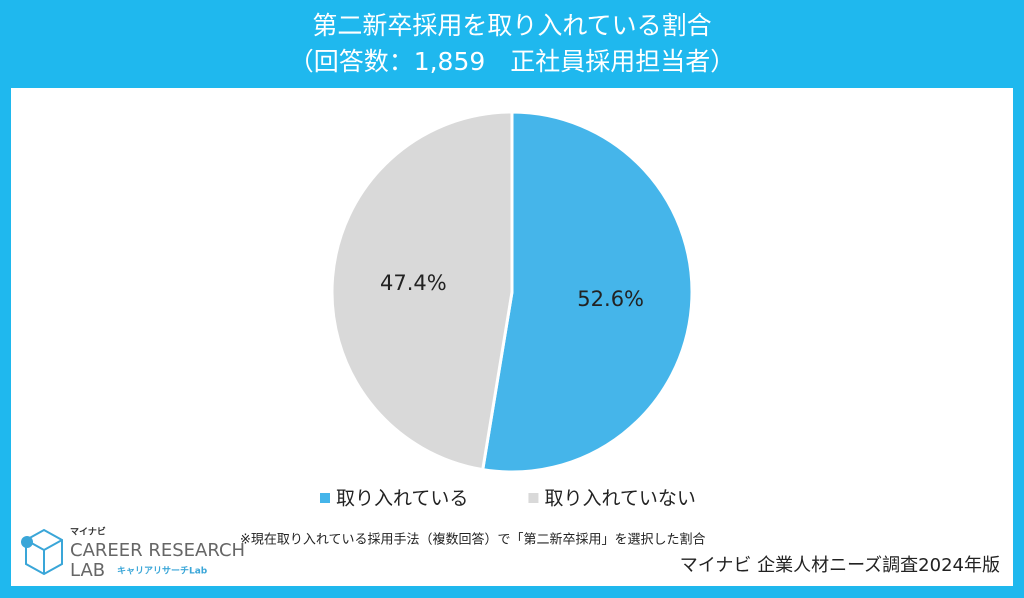 The width and height of the screenshot is (1024, 598). Describe the element at coordinates (88, 532) in the screenshot. I see `logo-brand: マイナビ` at that location.